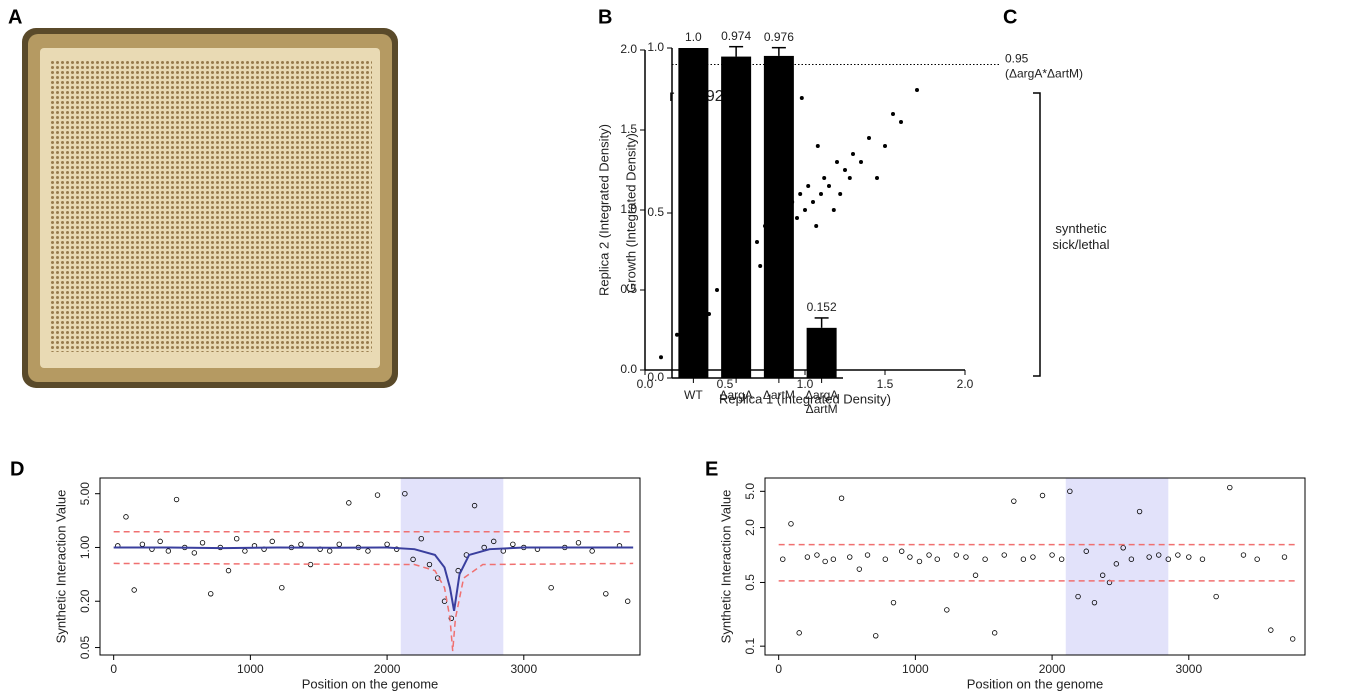  Describe the element at coordinates (210, 208) in the screenshot. I see `plate-photo` at that location.